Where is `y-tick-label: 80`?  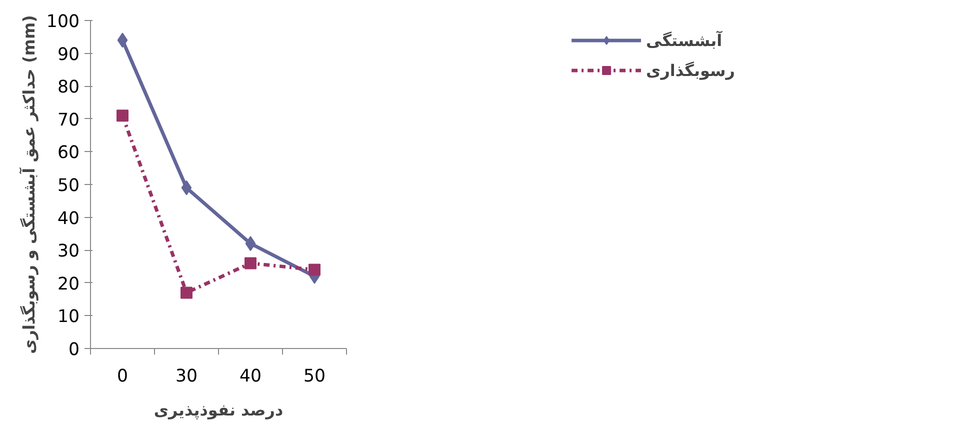 y-tick-label: 80 is located at coordinates (68, 88).